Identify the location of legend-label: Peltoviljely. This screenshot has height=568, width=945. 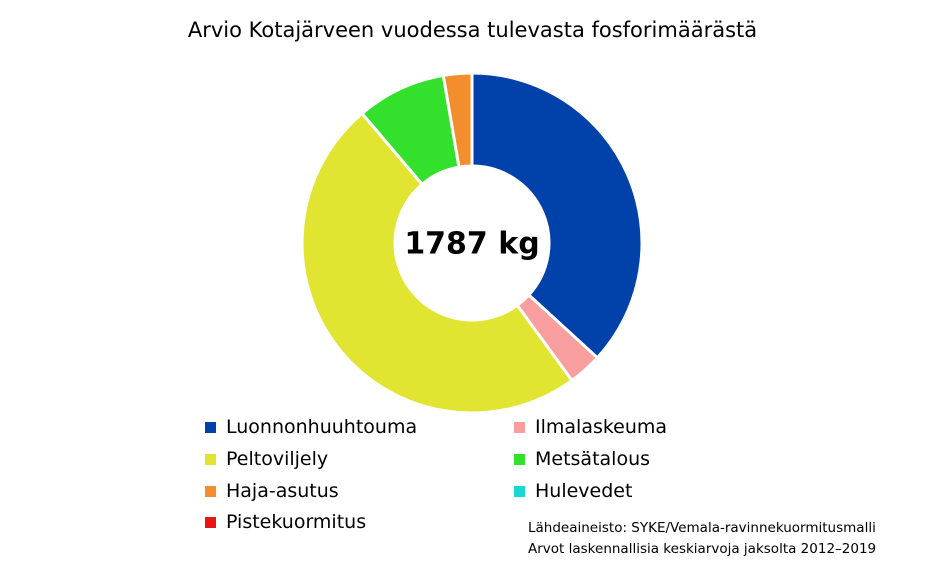
(277, 459).